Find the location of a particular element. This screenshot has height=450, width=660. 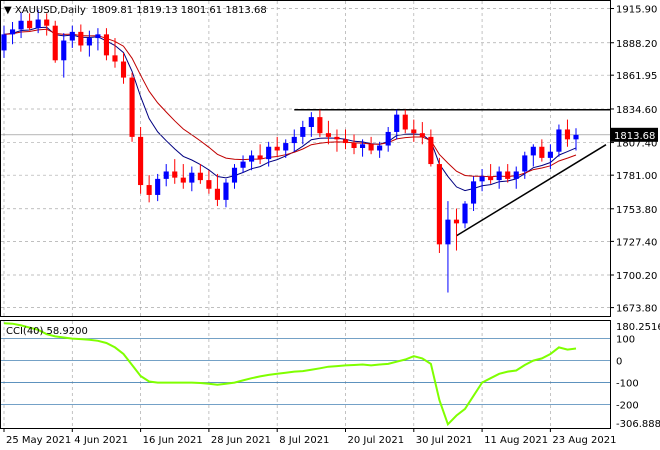

y-tick-label: 1673.80 is located at coordinates (636, 309).